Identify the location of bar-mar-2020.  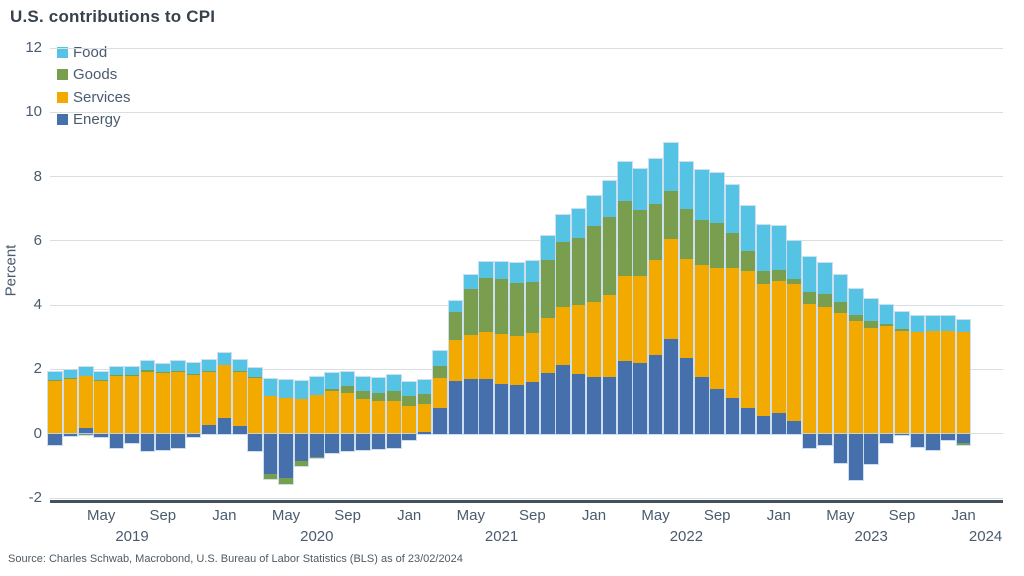
(255, 400).